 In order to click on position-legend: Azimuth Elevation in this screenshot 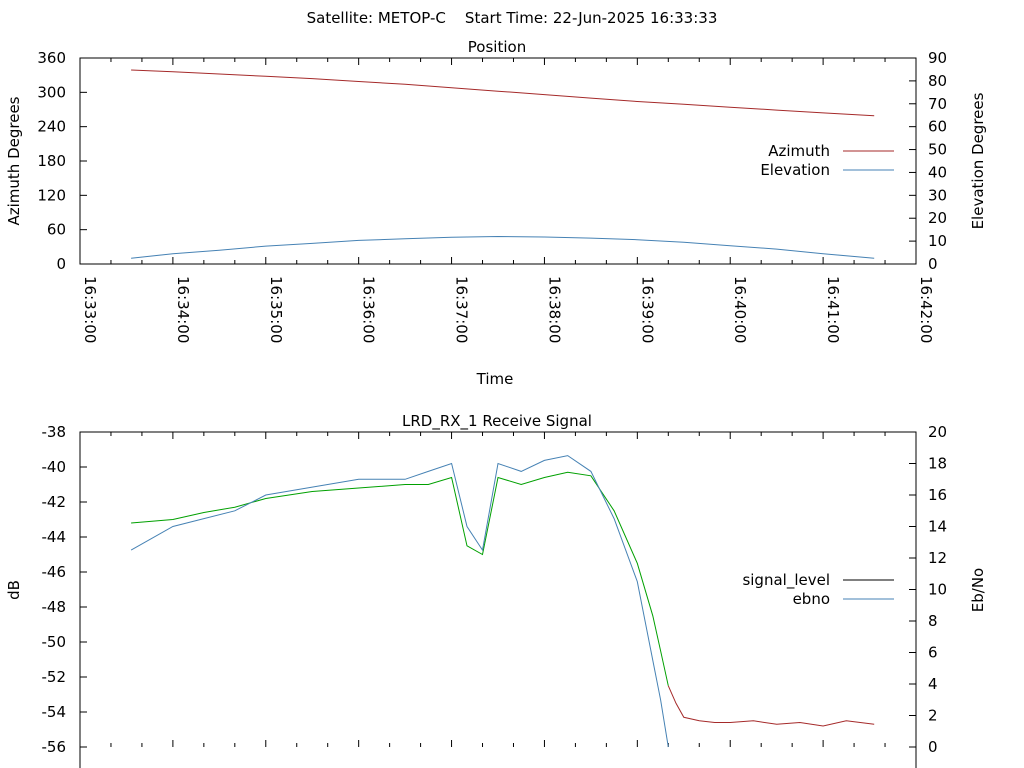, I will do `click(827, 160)`.